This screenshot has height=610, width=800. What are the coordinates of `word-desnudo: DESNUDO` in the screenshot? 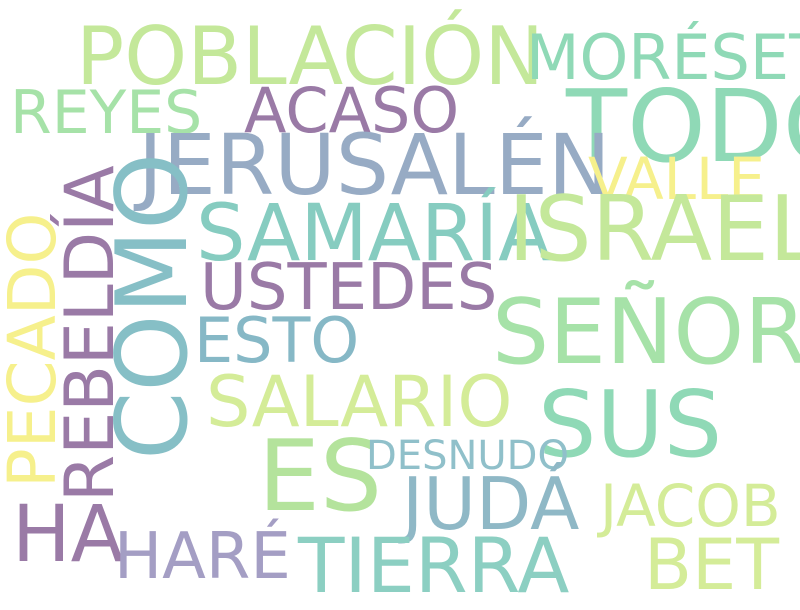 It's located at (467, 456).